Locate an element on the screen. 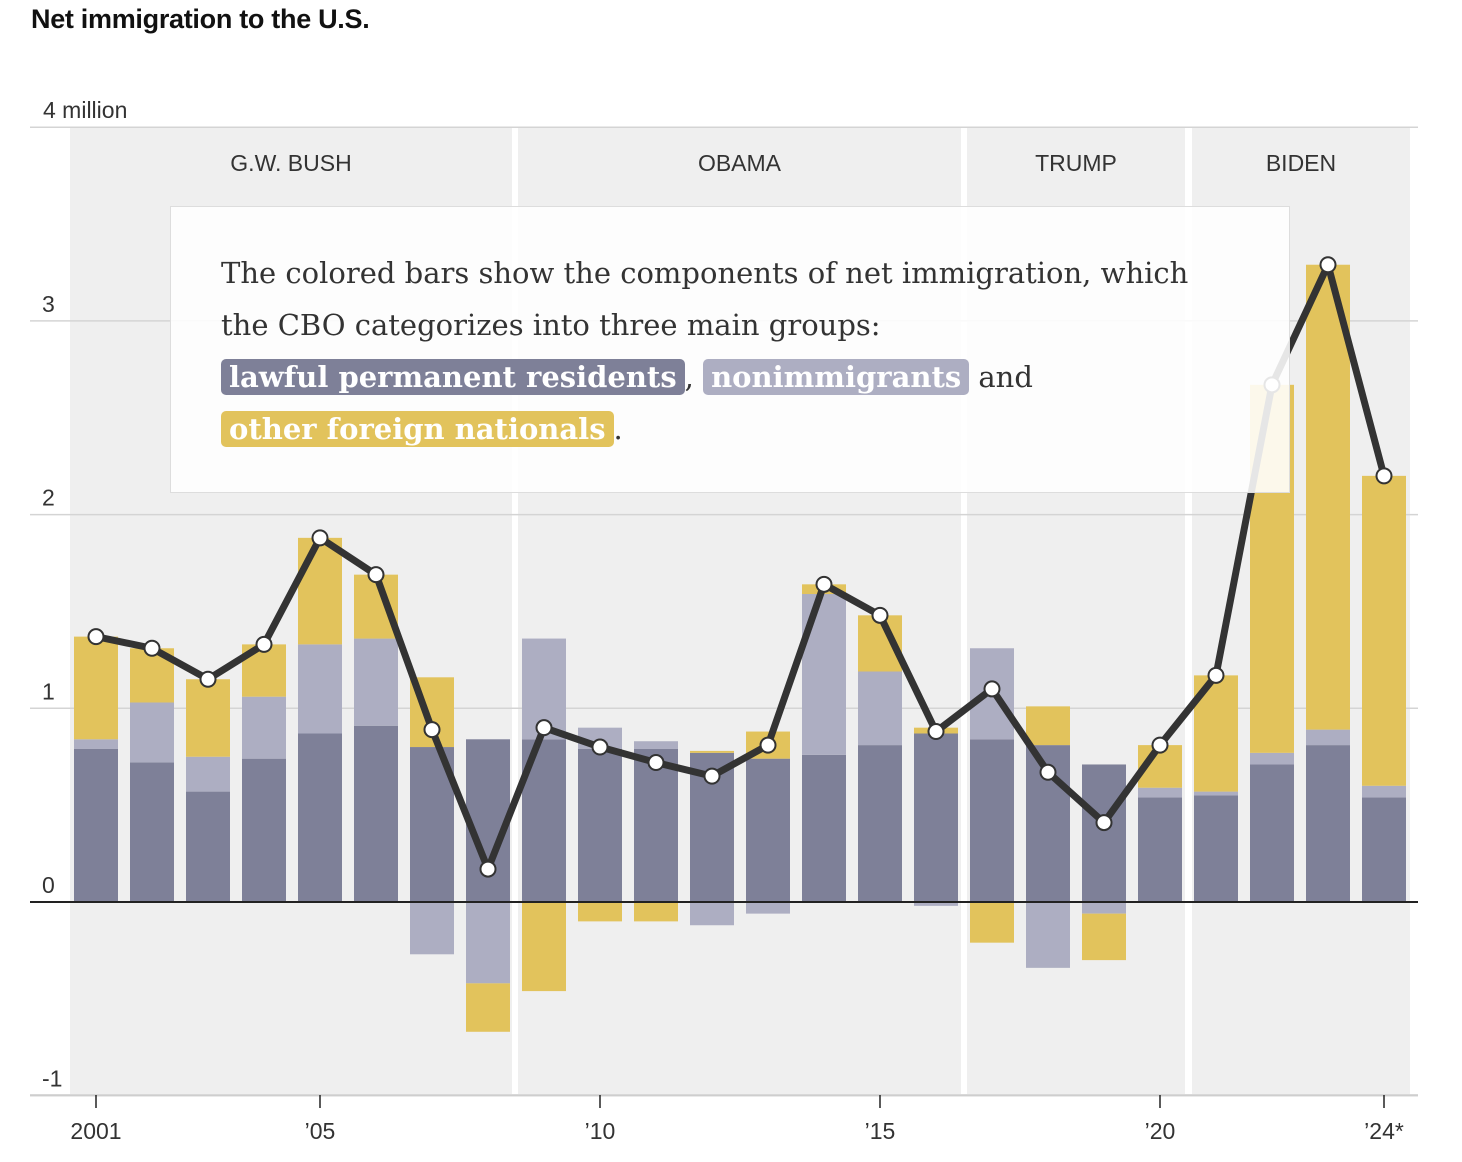  bar-nonimmigrants-2004 is located at coordinates (264, 727).